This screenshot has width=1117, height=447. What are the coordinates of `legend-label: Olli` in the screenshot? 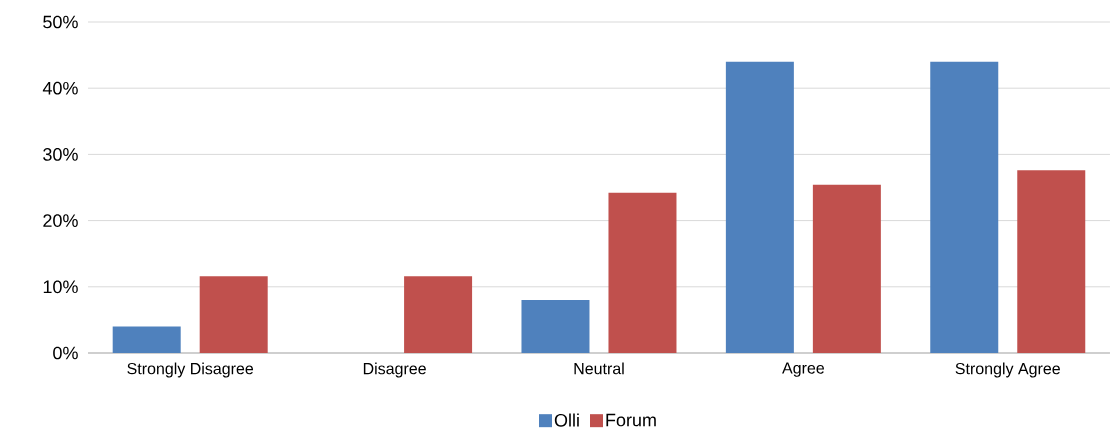 It's located at (566, 420).